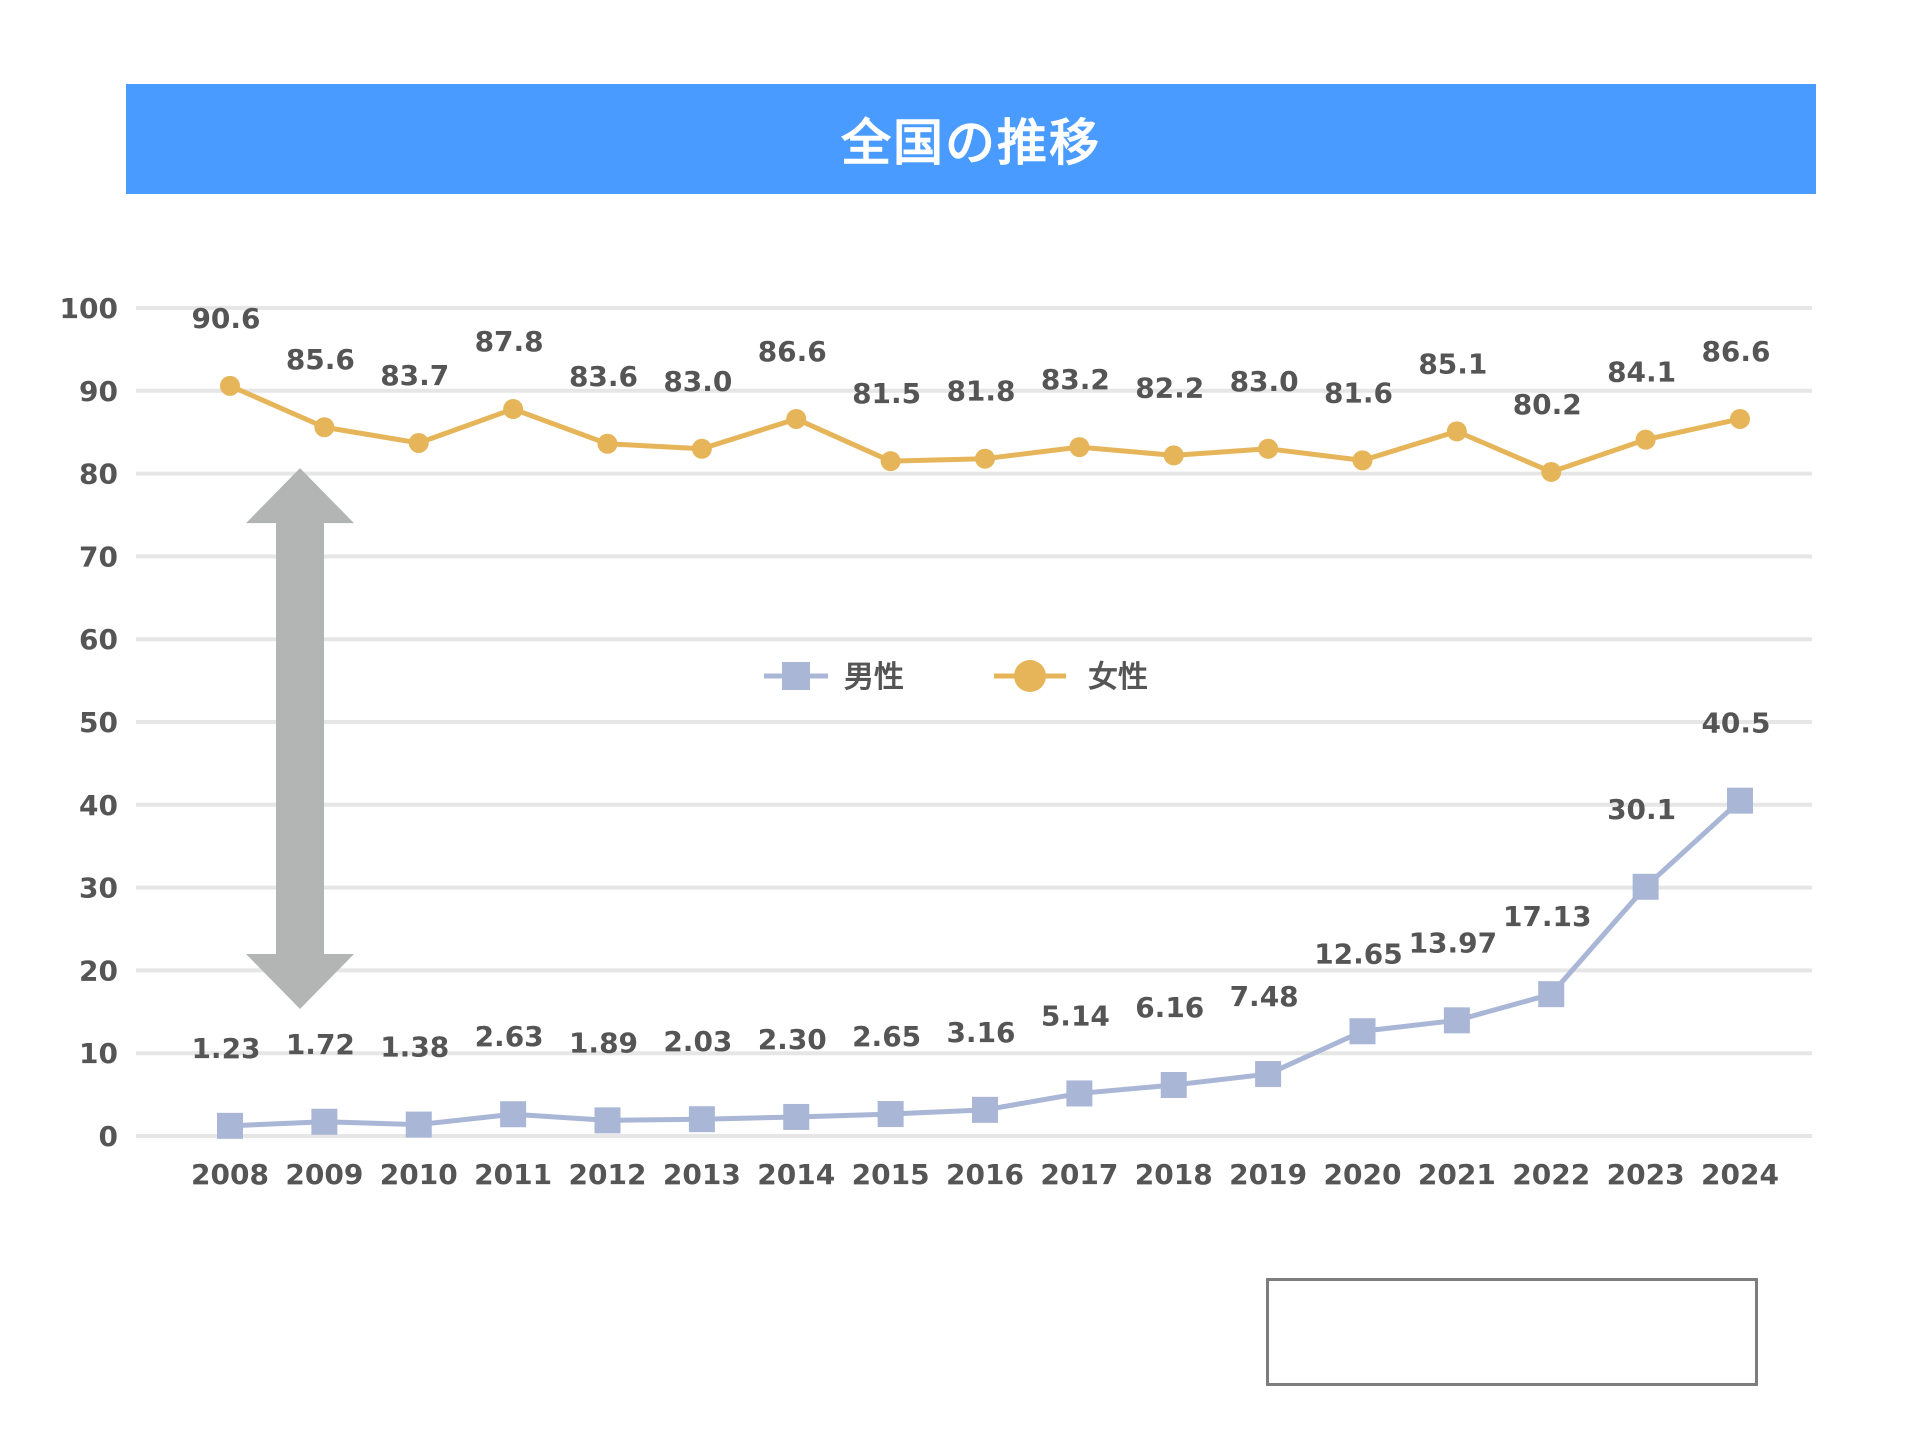  I want to click on y-tick-label-30: 30, so click(98, 888).